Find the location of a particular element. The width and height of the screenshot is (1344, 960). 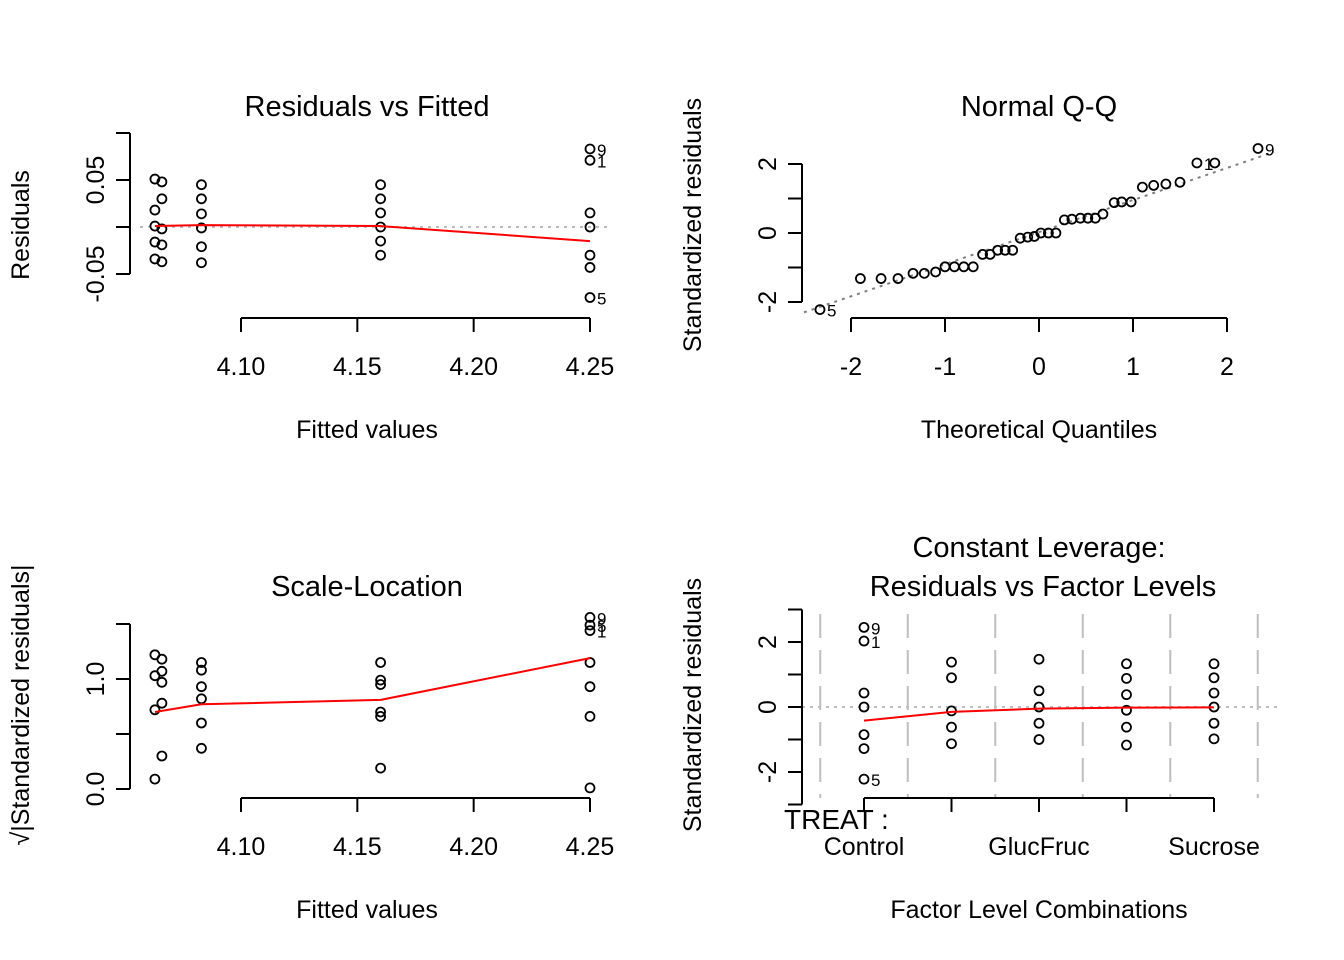

panel-title: Residuals vs Fitted is located at coordinates (367, 107).